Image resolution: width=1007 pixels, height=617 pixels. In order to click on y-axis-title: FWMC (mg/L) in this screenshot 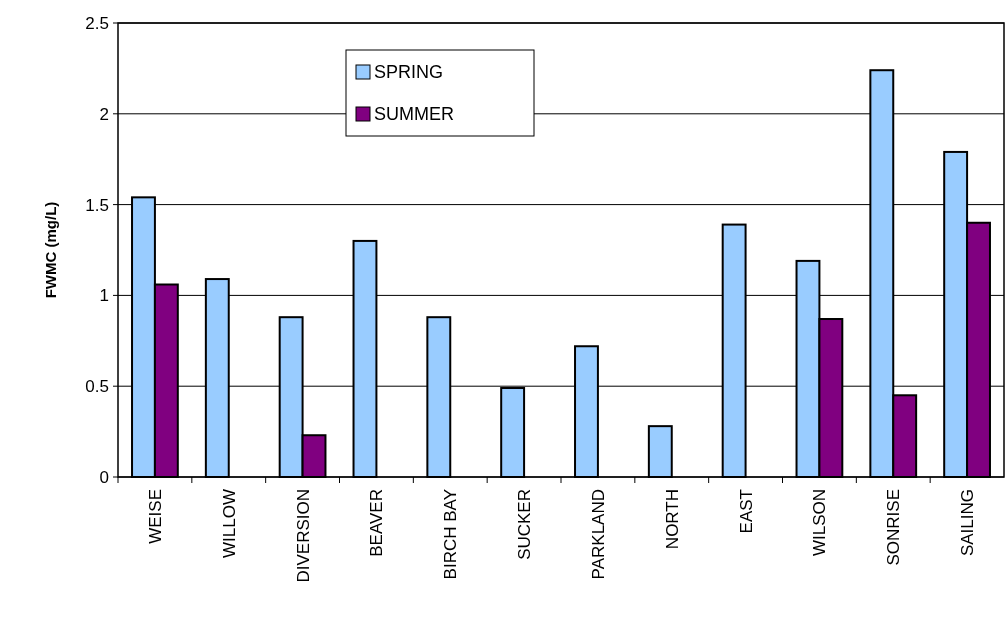, I will do `click(50, 250)`.